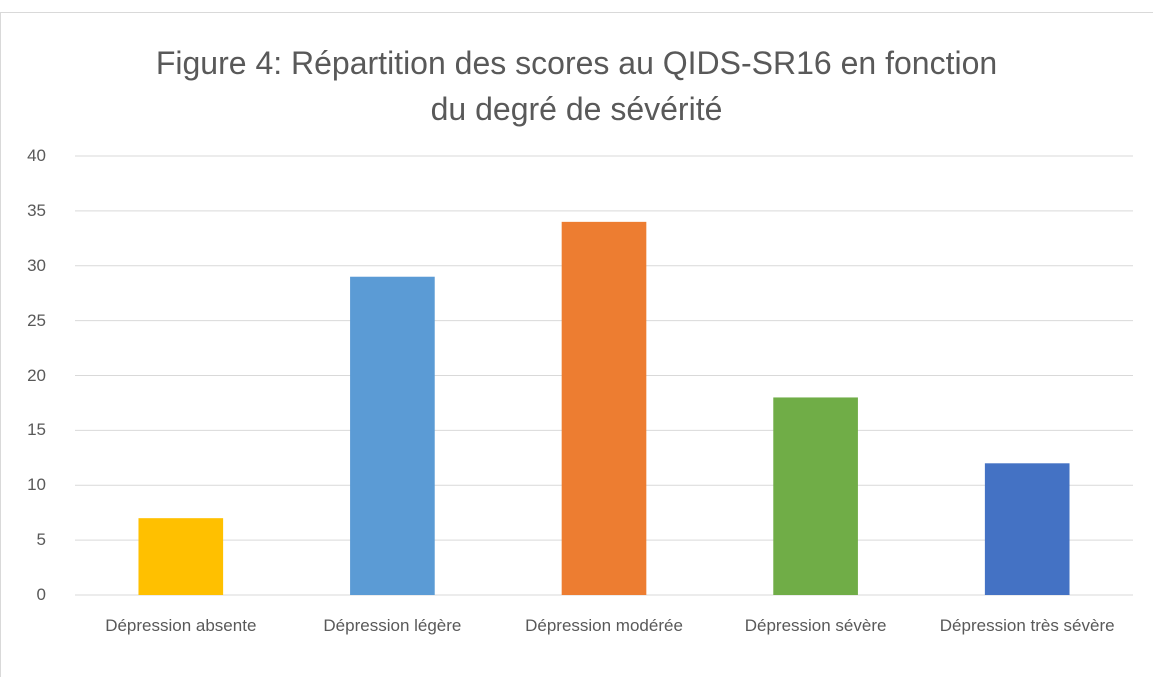 The width and height of the screenshot is (1153, 677). Describe the element at coordinates (392, 625) in the screenshot. I see `x-tick-label: Dépression légère` at that location.